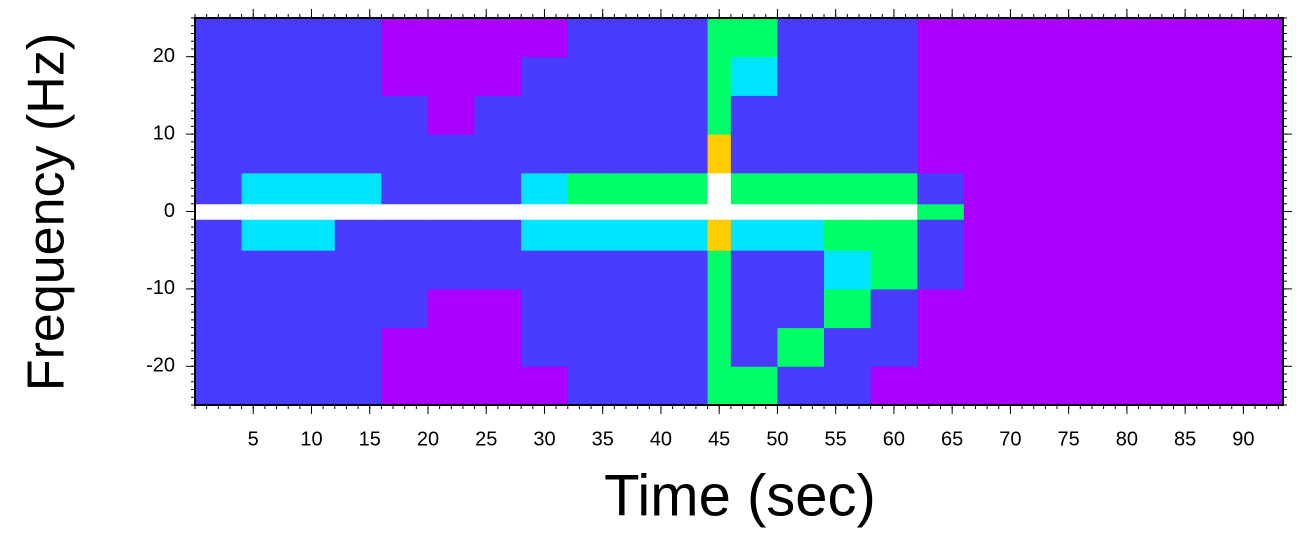 This screenshot has height=533, width=1306. Describe the element at coordinates (544, 439) in the screenshot. I see `x-tick-label: 30` at that location.